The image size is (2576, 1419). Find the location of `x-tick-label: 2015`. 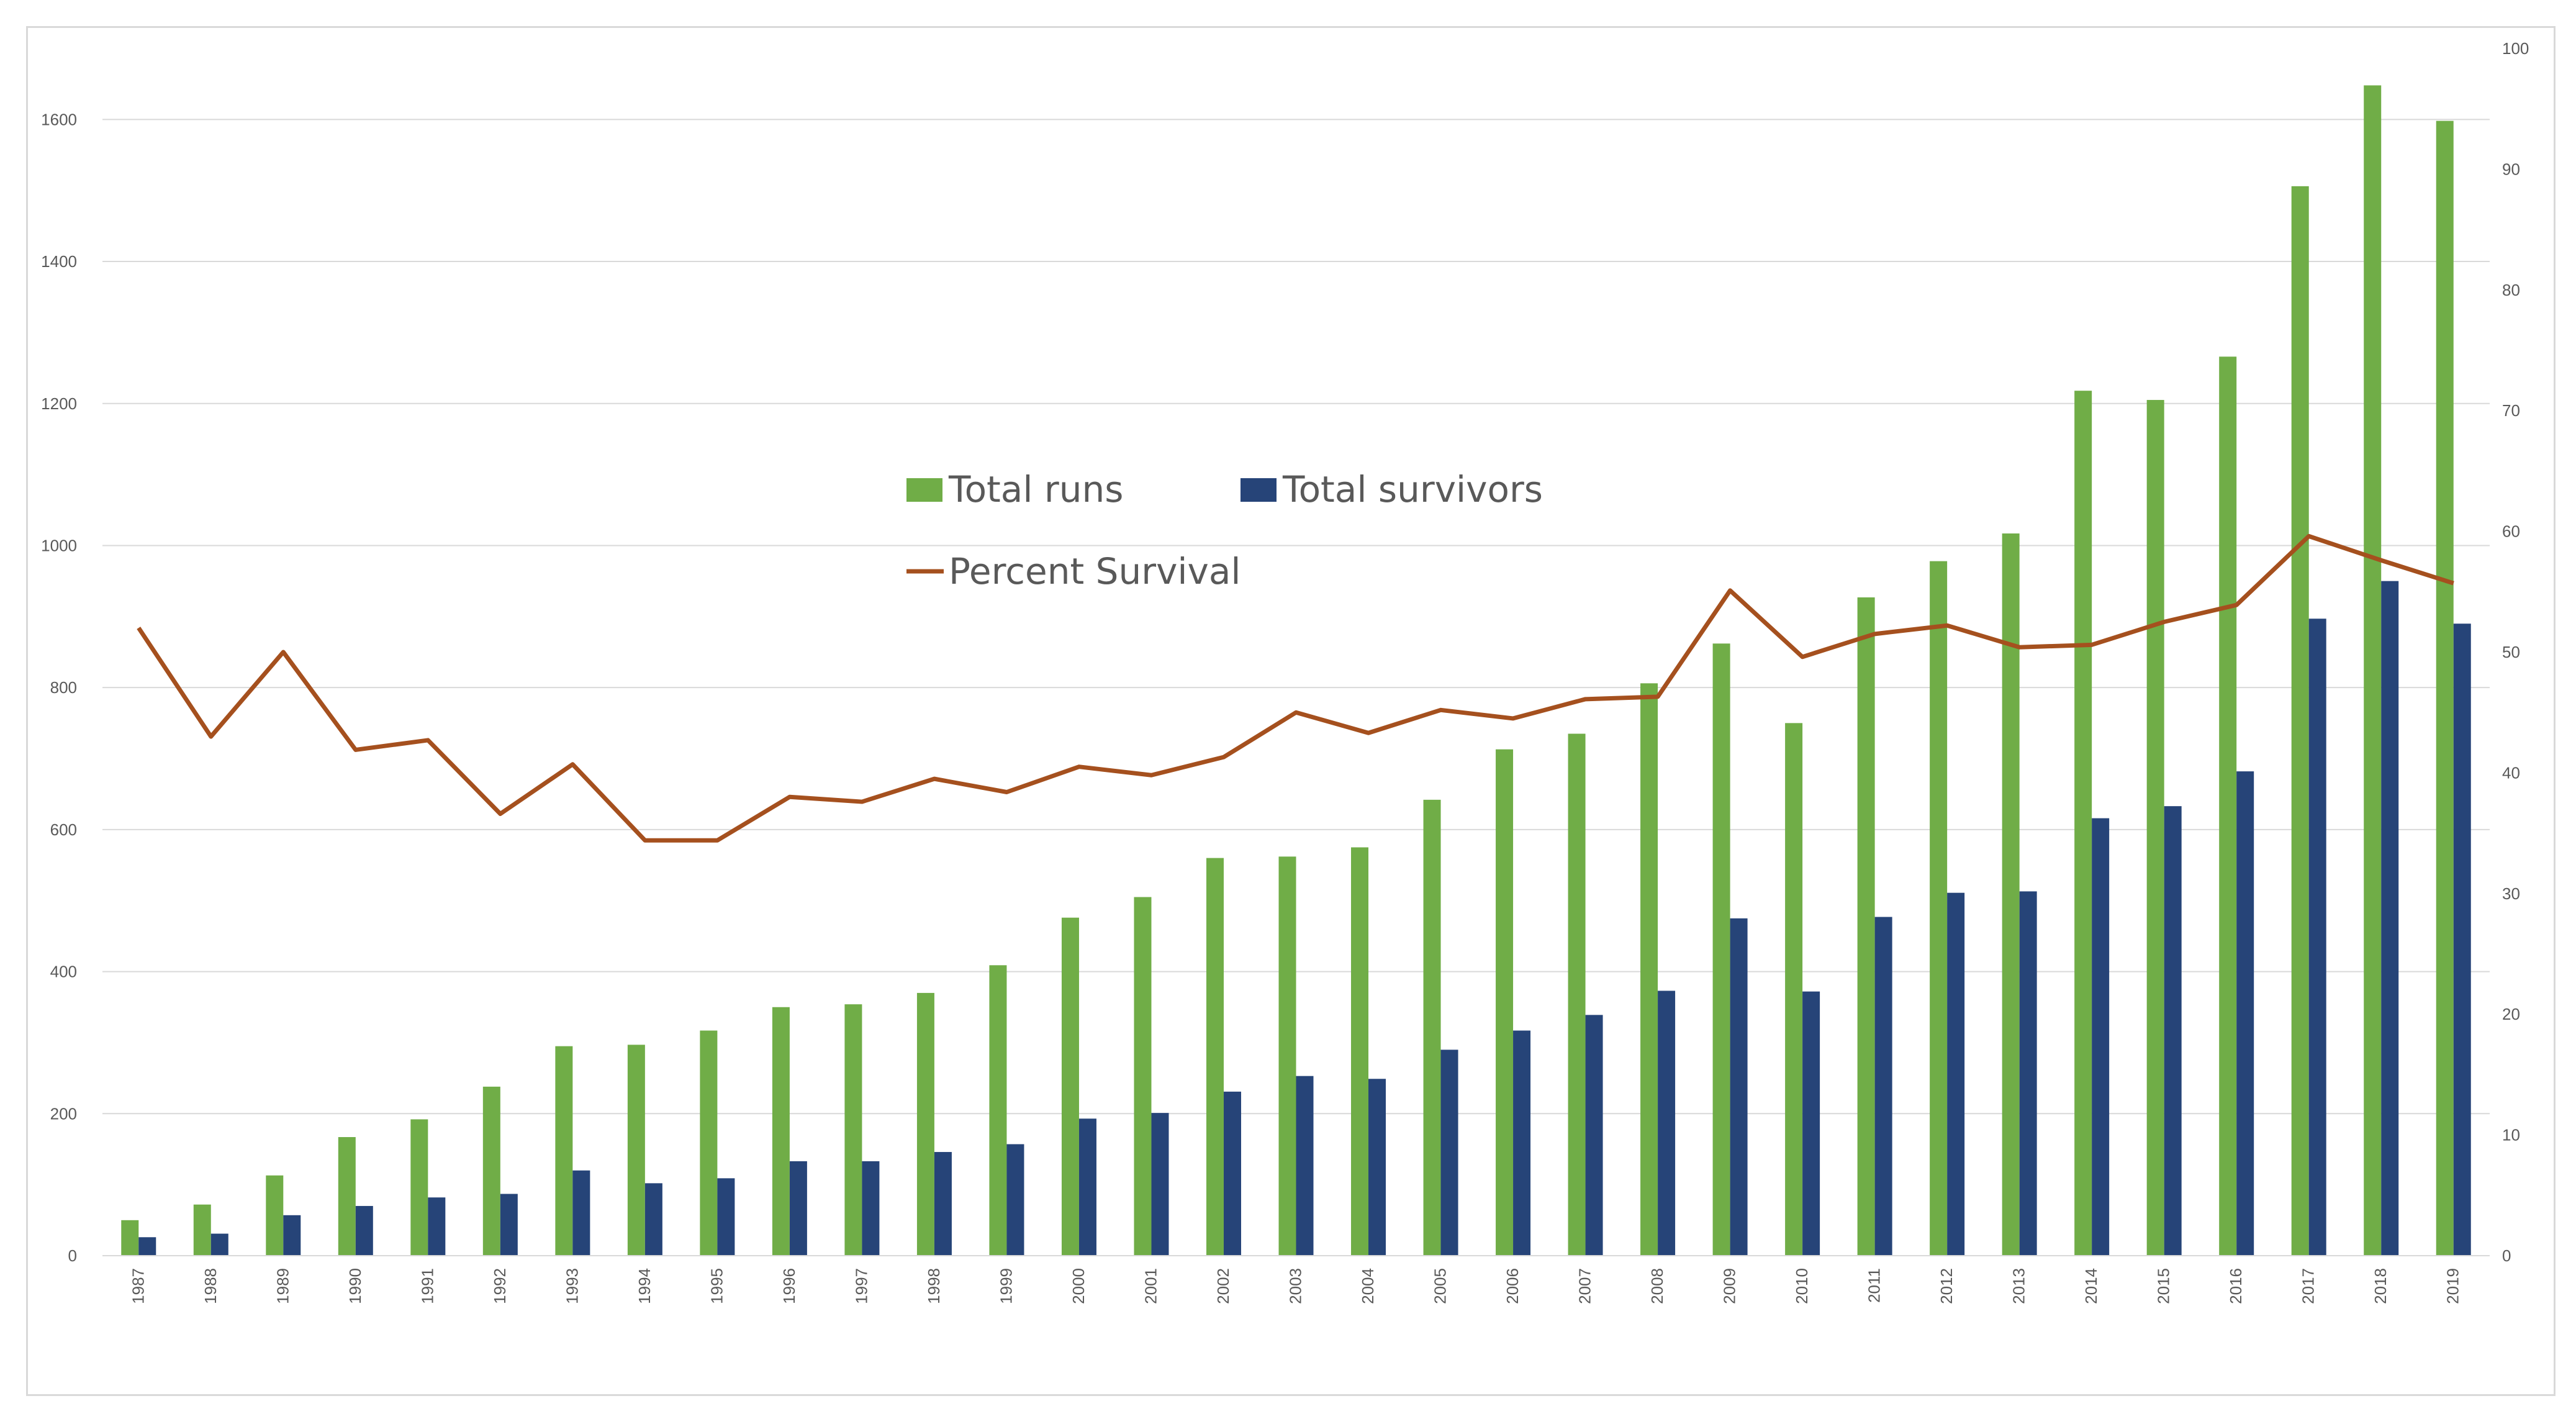

x-tick-label: 2015 is located at coordinates (2163, 1286).